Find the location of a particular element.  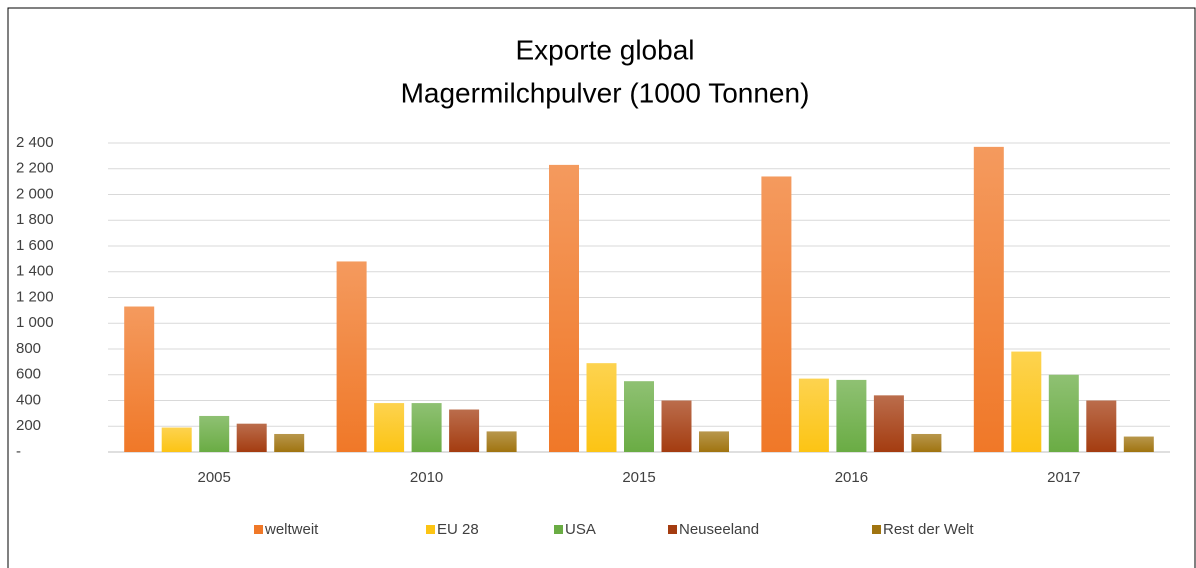

y-tick-label: 2 400 is located at coordinates (35, 142).